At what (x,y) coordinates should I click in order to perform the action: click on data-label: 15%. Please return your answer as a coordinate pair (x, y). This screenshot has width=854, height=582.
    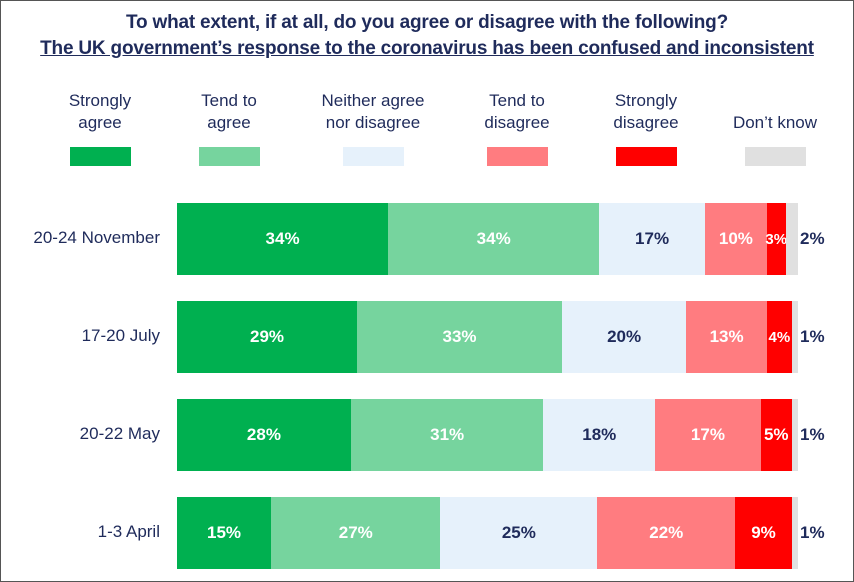
    Looking at the image, I should click on (224, 532).